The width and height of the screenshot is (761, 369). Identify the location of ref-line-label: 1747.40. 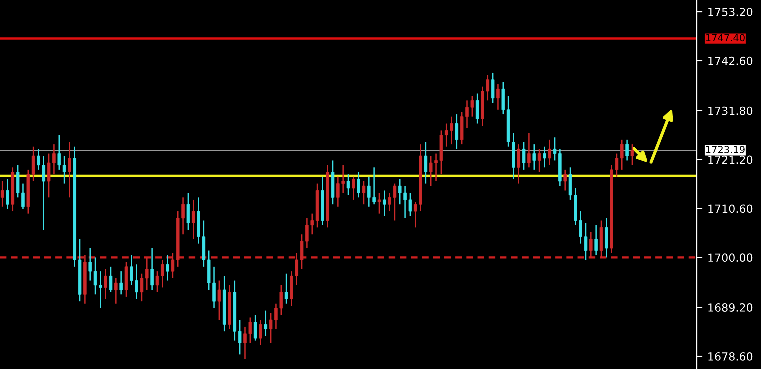
(725, 38).